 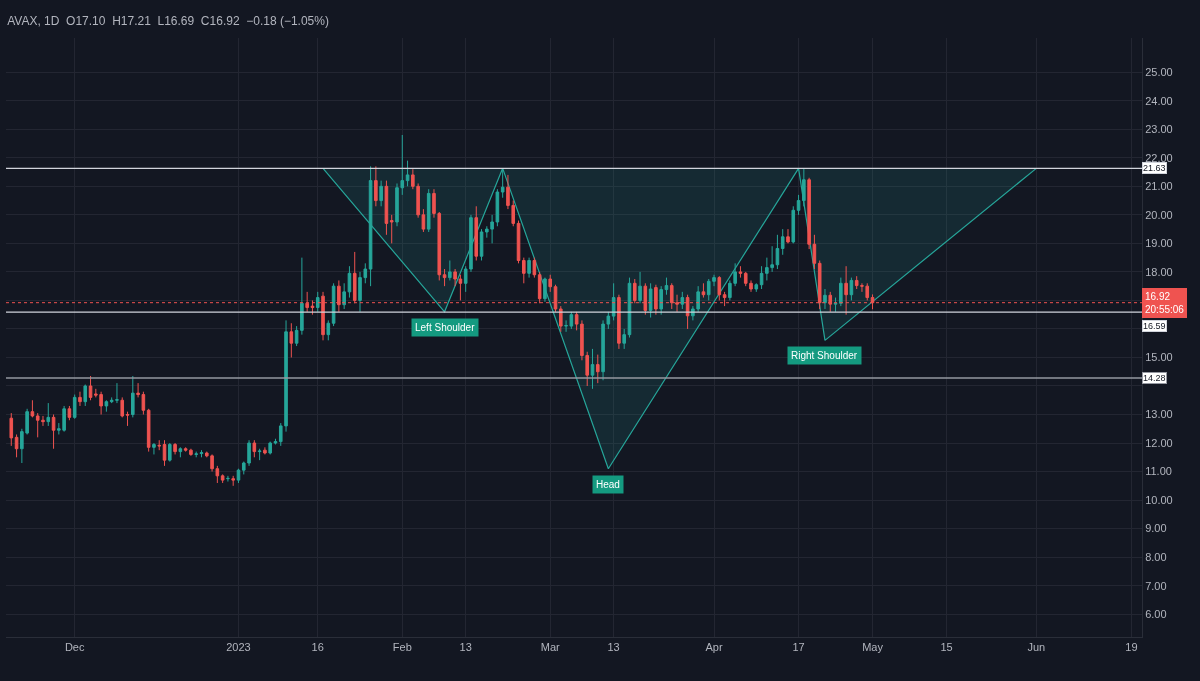 I want to click on x-tick-label: Apr, so click(x=714, y=647).